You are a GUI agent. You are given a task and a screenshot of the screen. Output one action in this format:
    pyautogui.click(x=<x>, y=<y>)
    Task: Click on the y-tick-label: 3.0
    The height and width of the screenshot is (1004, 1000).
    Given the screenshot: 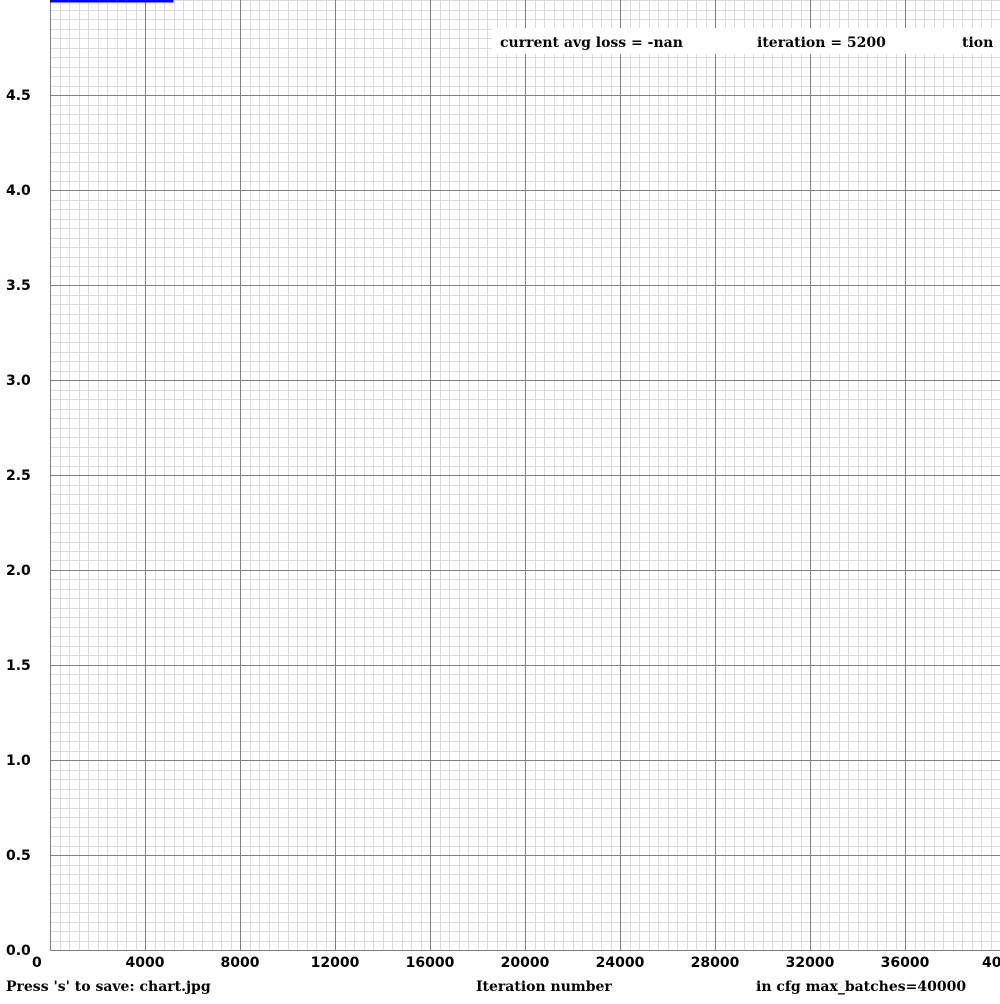 What is the action you would take?
    pyautogui.click(x=18, y=381)
    